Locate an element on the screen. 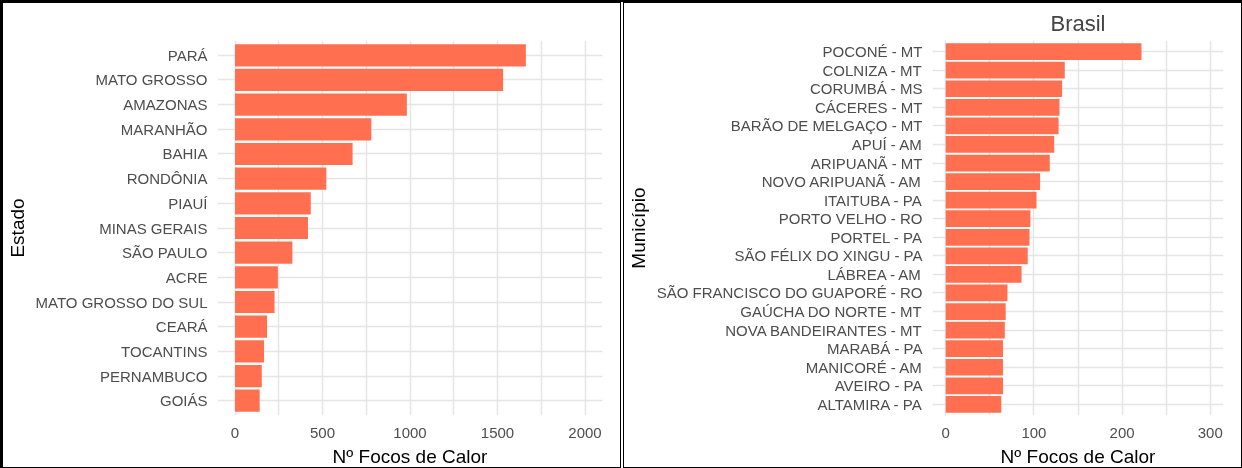 Image resolution: width=1242 pixels, height=468 pixels. x-tick-label: 200 is located at coordinates (1122, 432).